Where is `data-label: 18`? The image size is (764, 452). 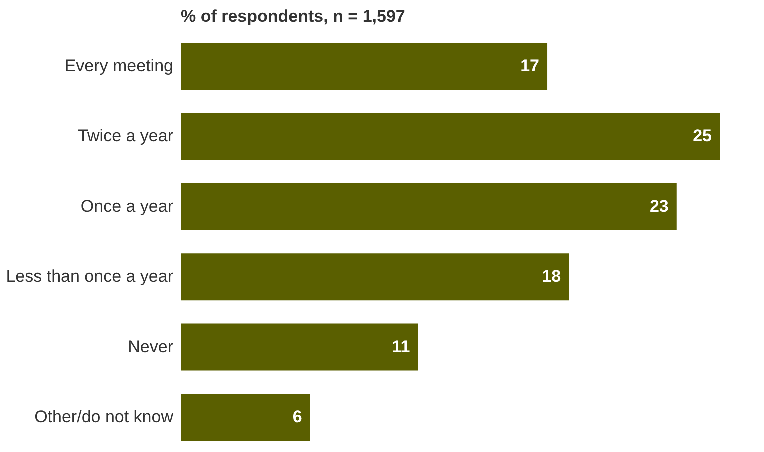
data-label: 18 is located at coordinates (552, 276).